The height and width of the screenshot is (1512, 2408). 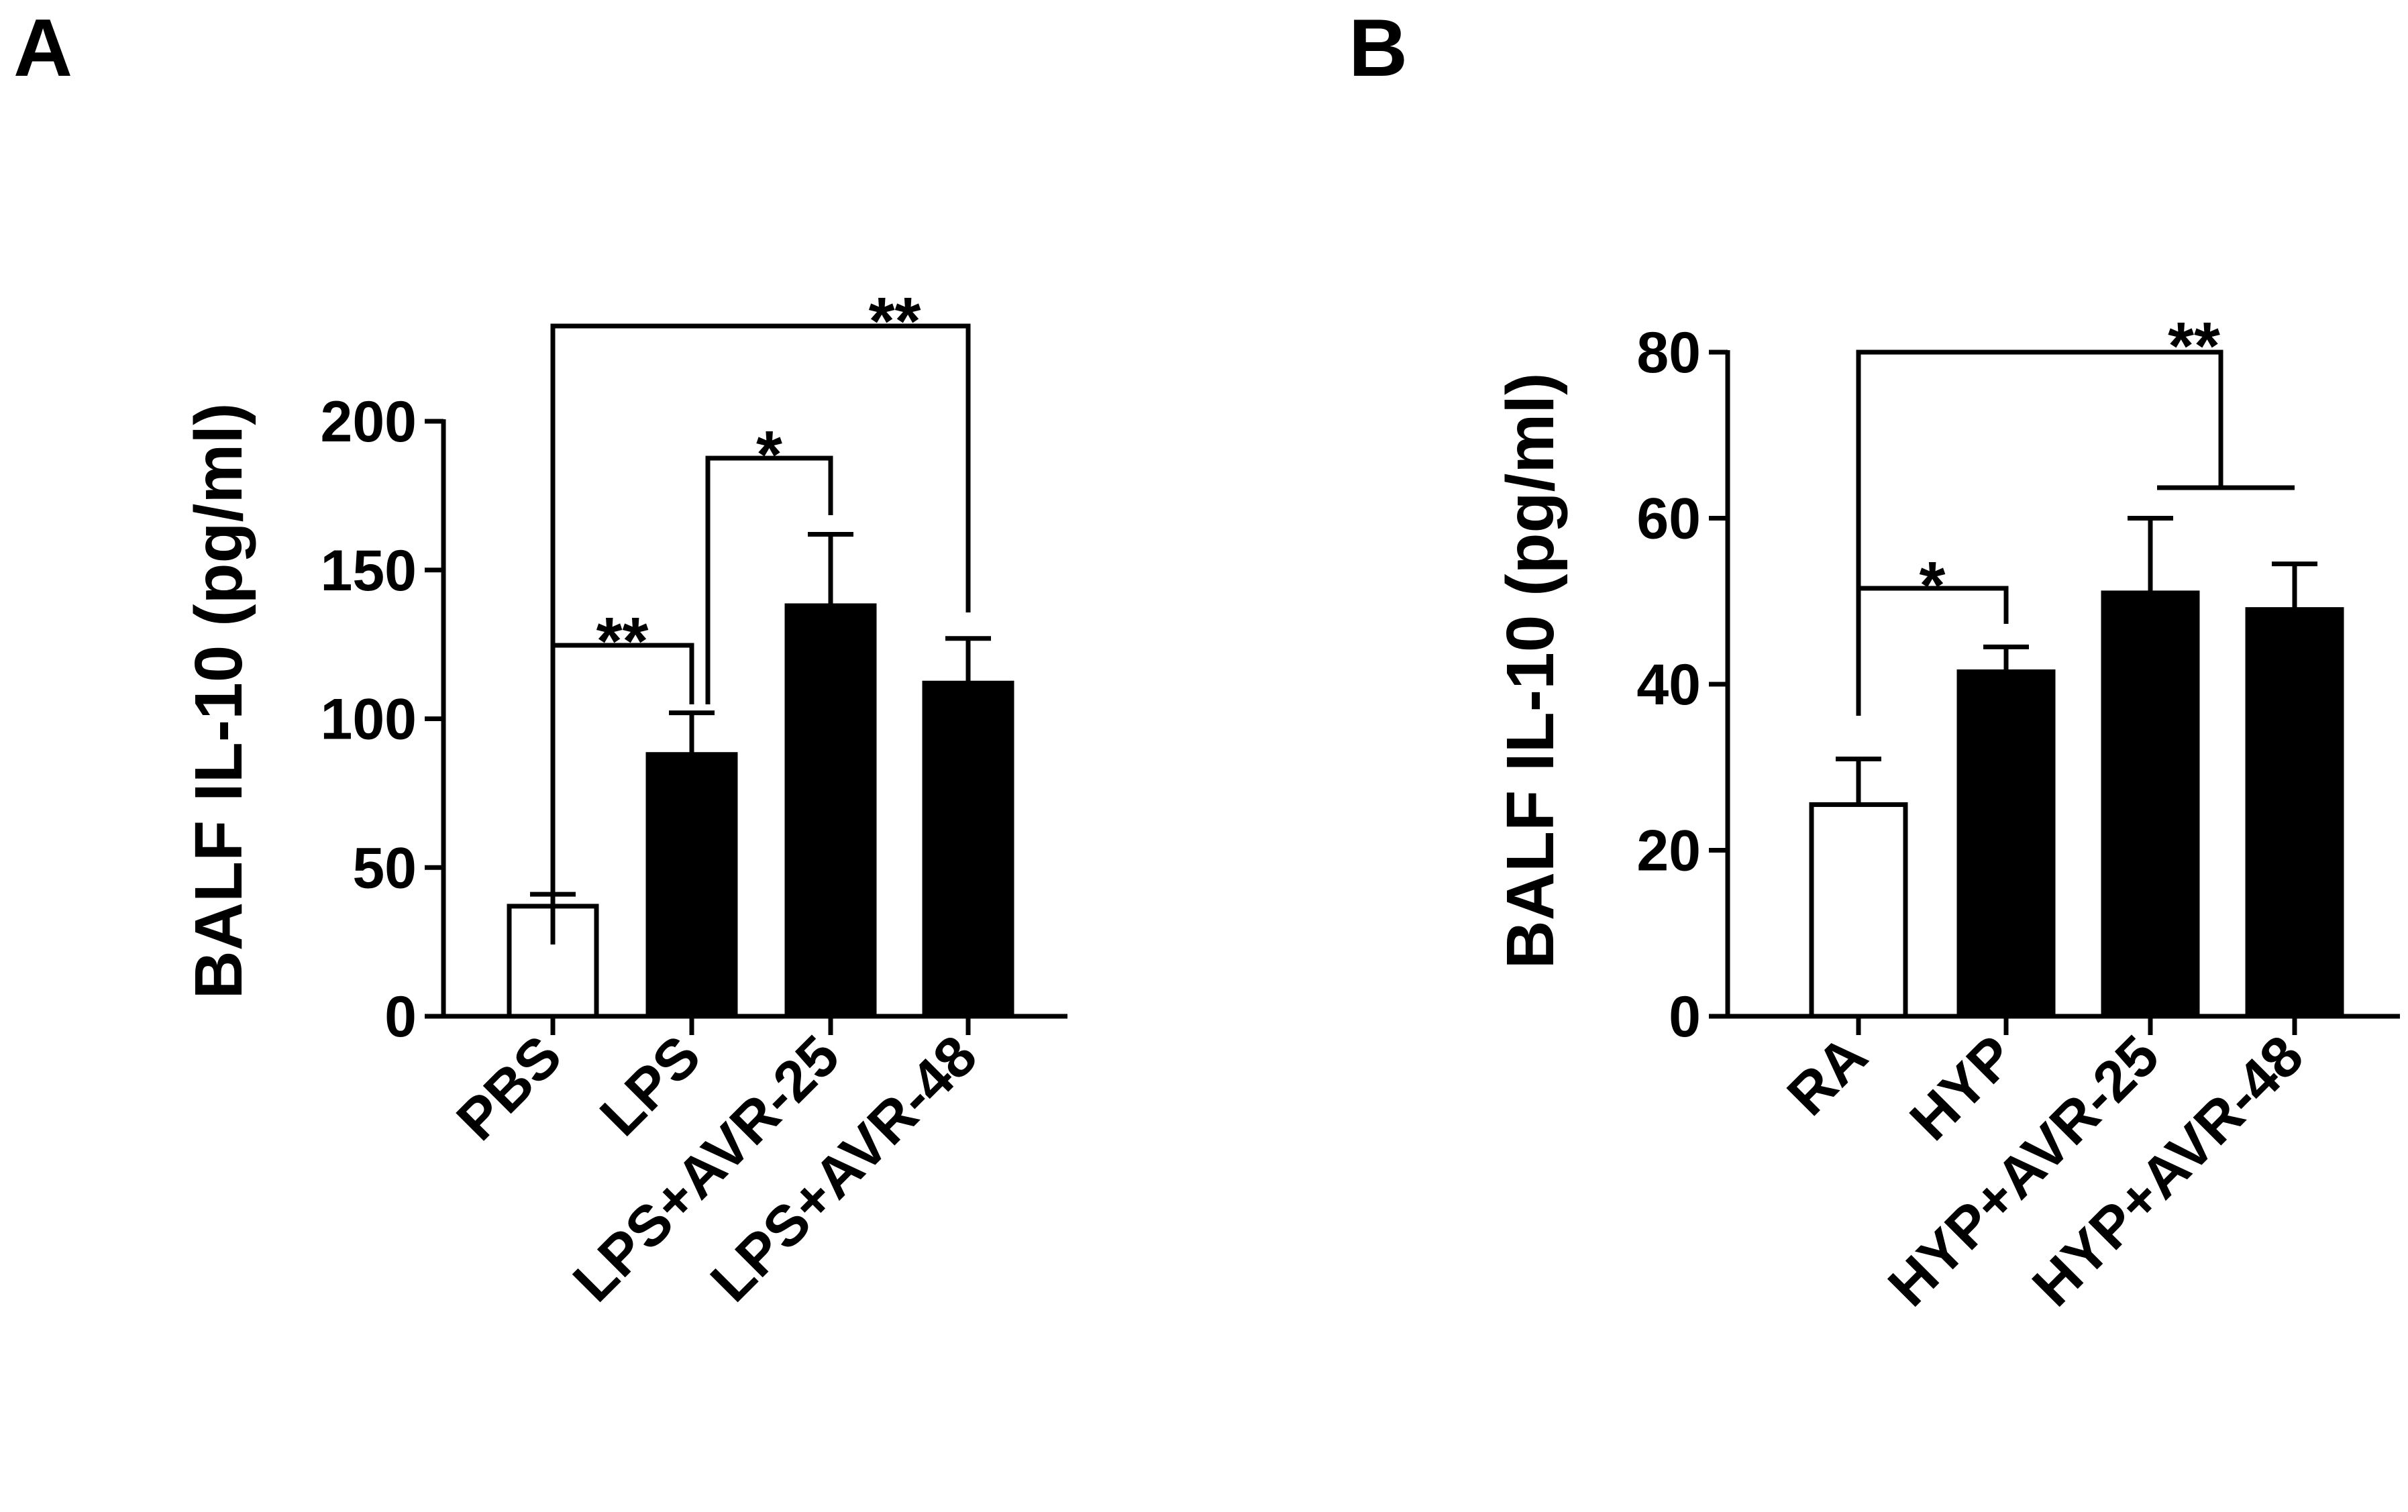 I want to click on x-category-label: RA, so click(x=1827, y=1076).